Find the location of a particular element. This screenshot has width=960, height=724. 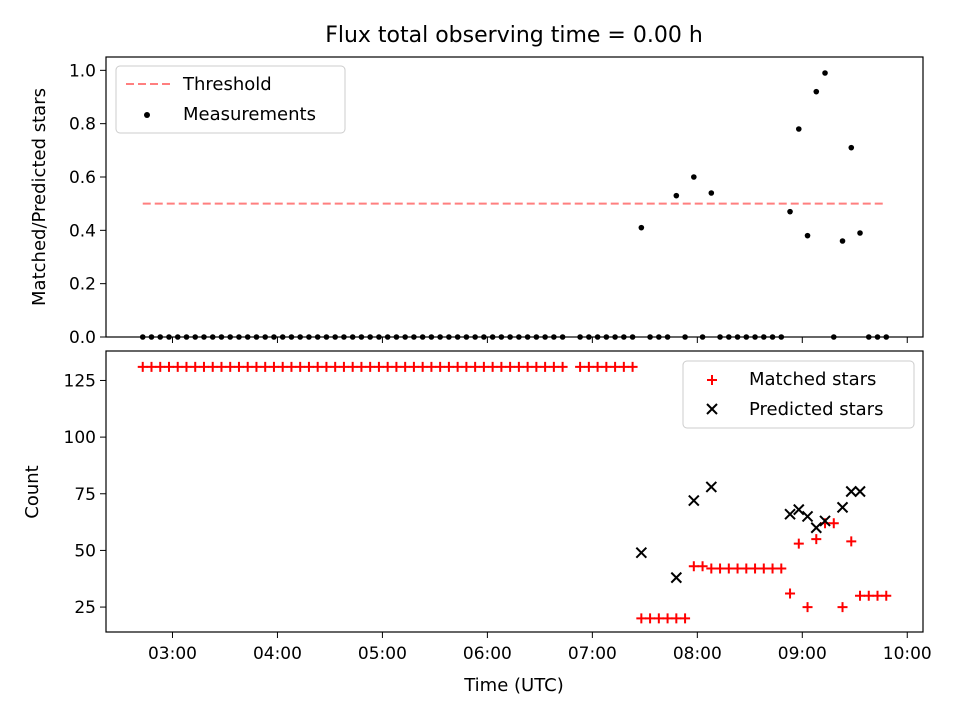

top-legend-box is located at coordinates (230, 99).